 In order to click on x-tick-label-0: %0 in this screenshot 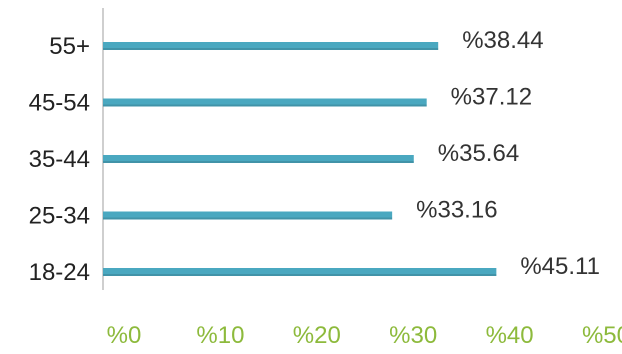, I will do `click(124, 335)`.